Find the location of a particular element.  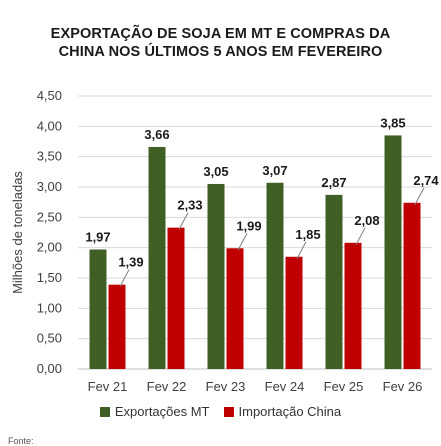

legend-item-exports: Exportações MT is located at coordinates (154, 411).